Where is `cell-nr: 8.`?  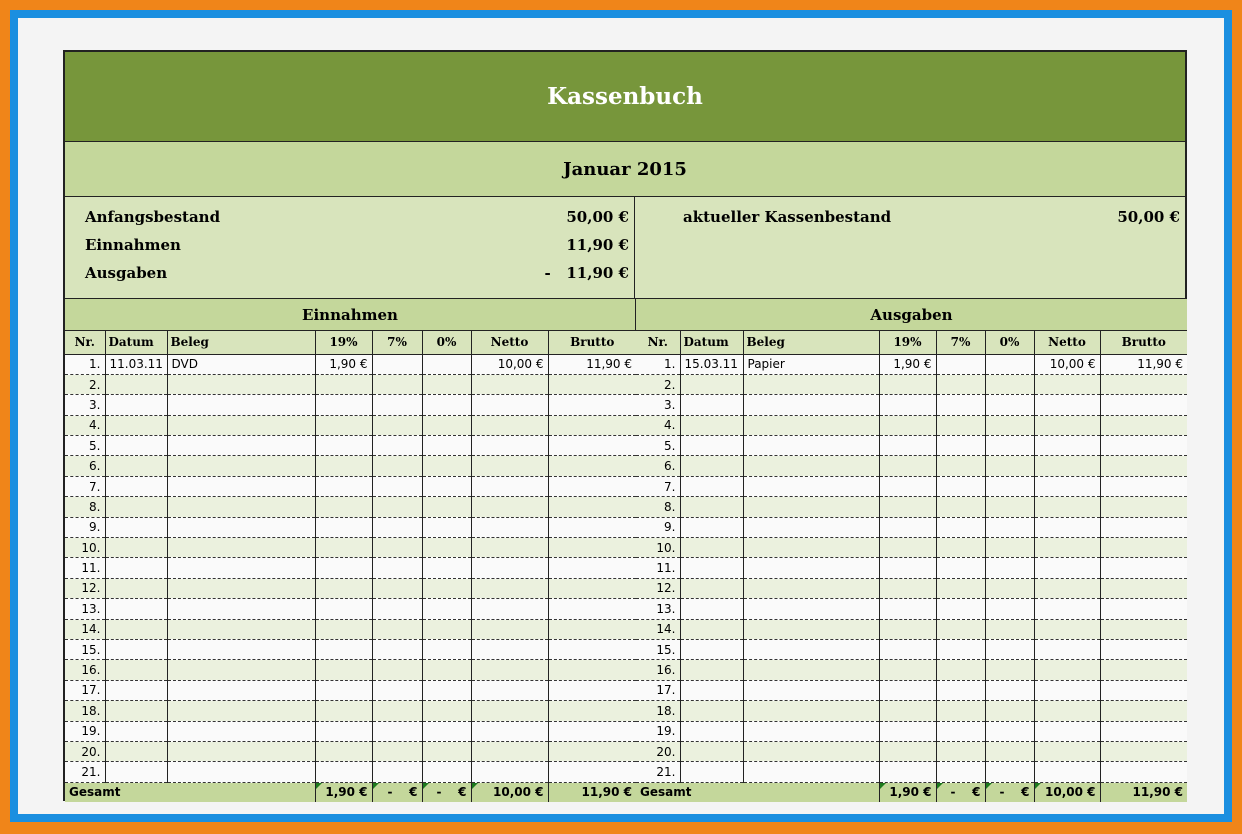
cell-nr: 8. is located at coordinates (85, 507).